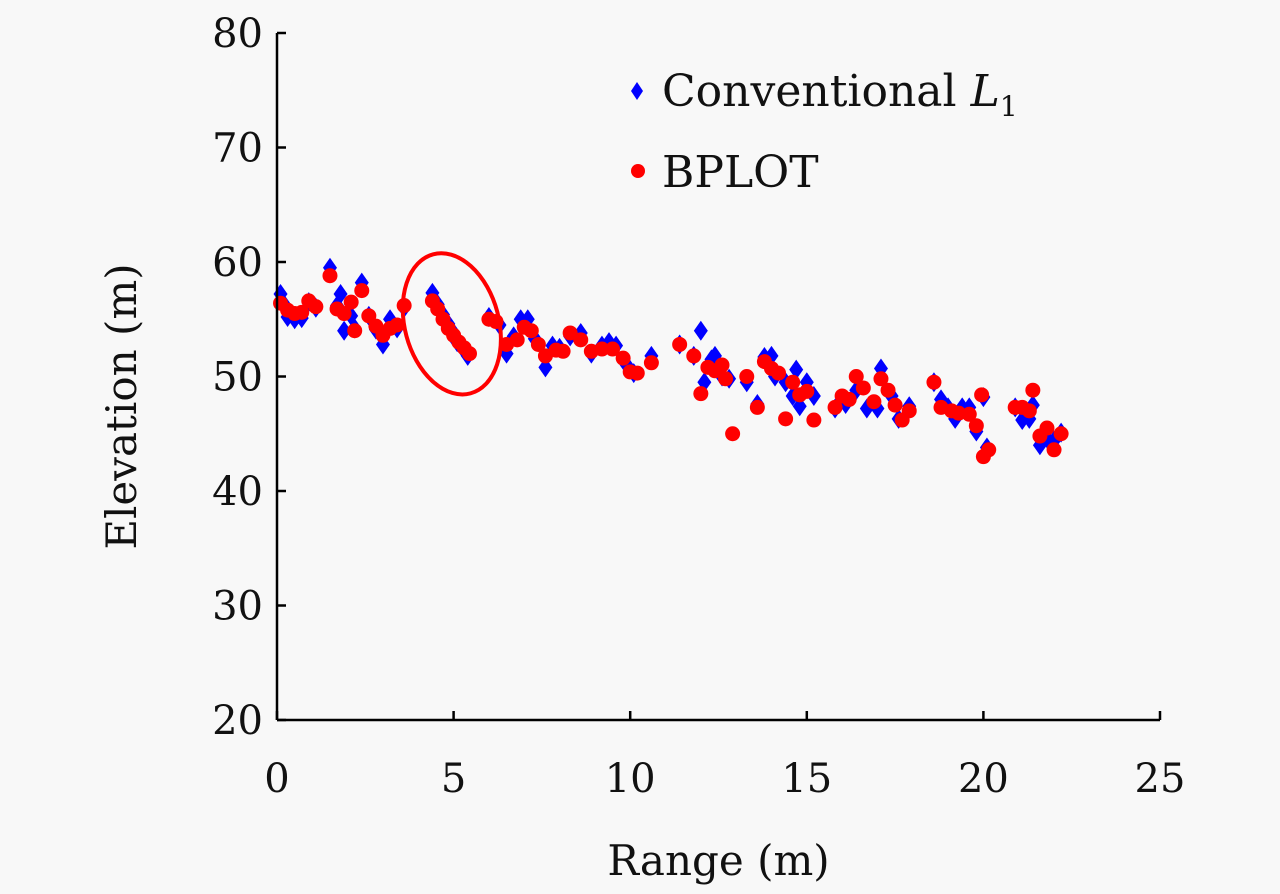  Describe the element at coordinates (237, 721) in the screenshot. I see `y-tick-label: 20` at that location.